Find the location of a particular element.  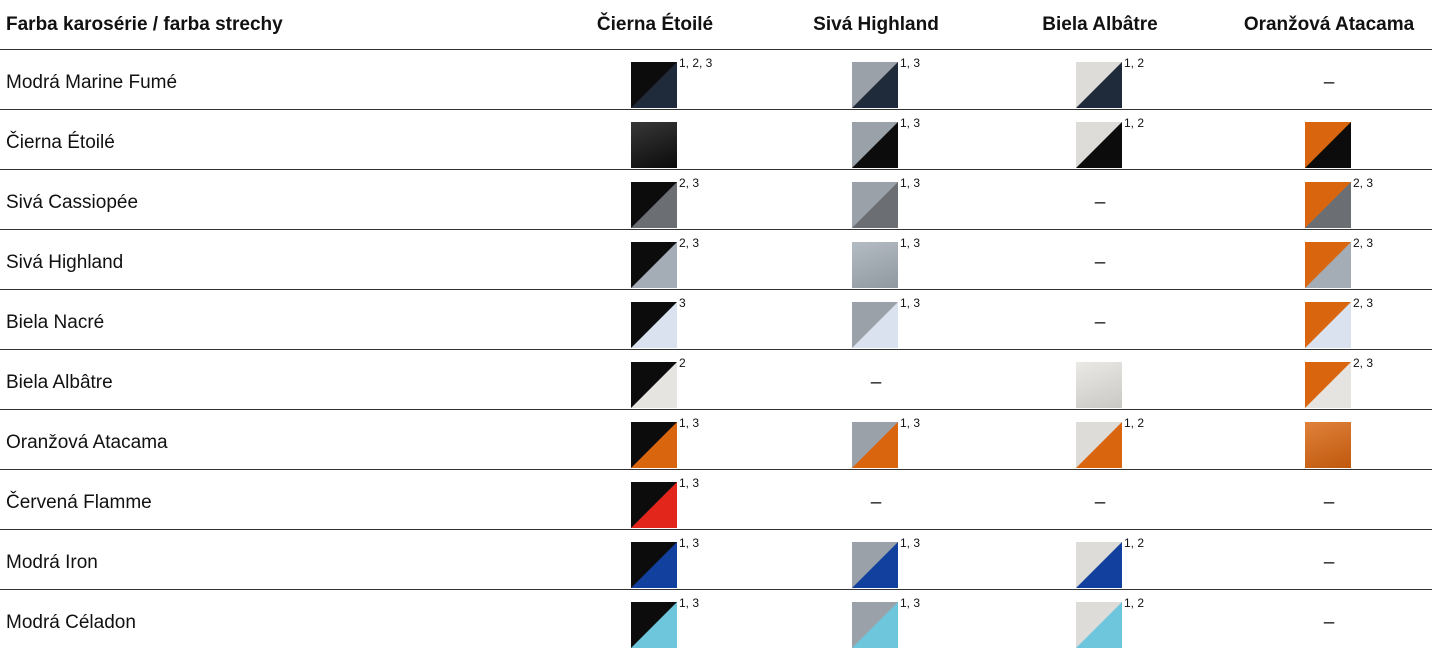

table-row: Biela Nacré 3 1, 3 – 2, 3 is located at coordinates (716, 320).